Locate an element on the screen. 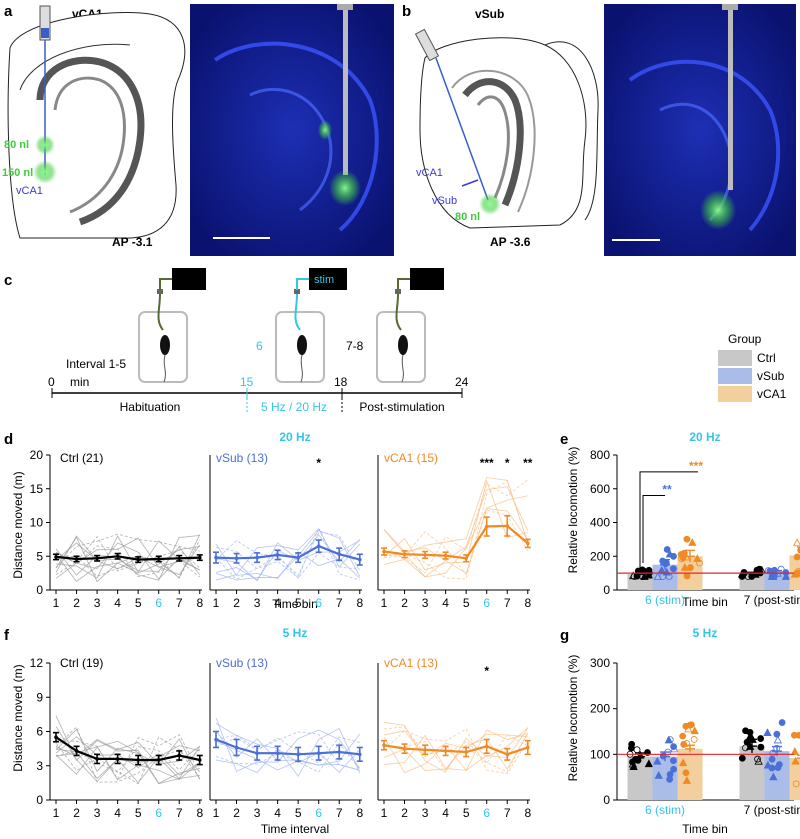 The width and height of the screenshot is (800, 839). legend-swatch-vca1 is located at coordinates (735, 394).